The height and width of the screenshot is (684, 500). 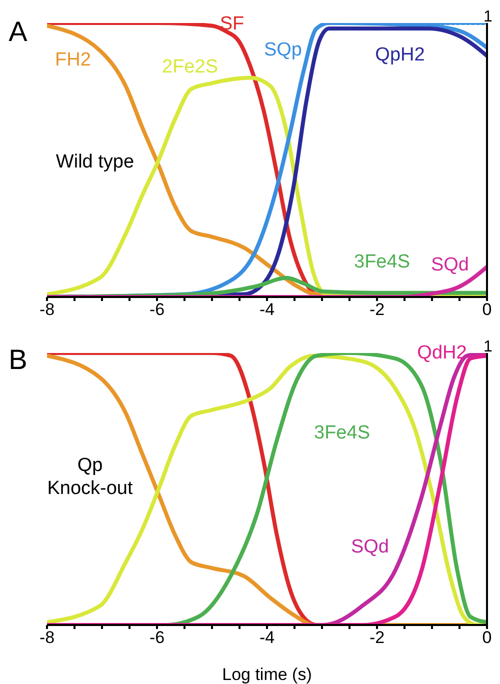 What do you see at coordinates (73, 60) in the screenshot?
I see `series-label: FH2` at bounding box center [73, 60].